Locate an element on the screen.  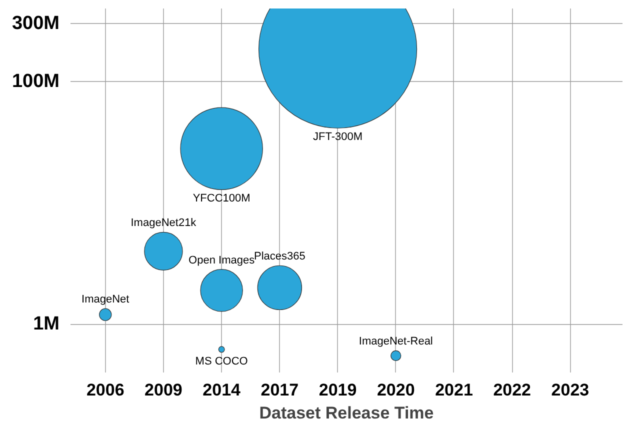
x-tick-label: 2020 is located at coordinates (395, 390).